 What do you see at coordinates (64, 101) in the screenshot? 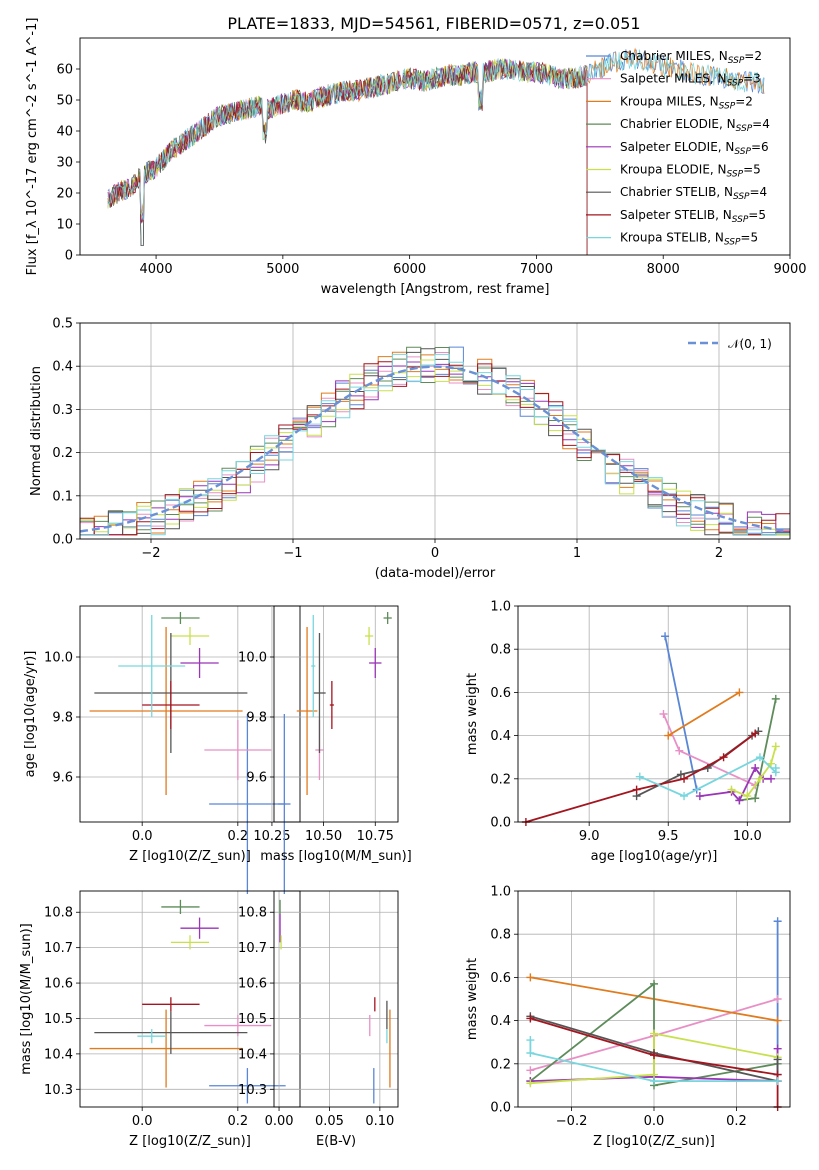
I see `y-tick-label: 50` at bounding box center [64, 101].